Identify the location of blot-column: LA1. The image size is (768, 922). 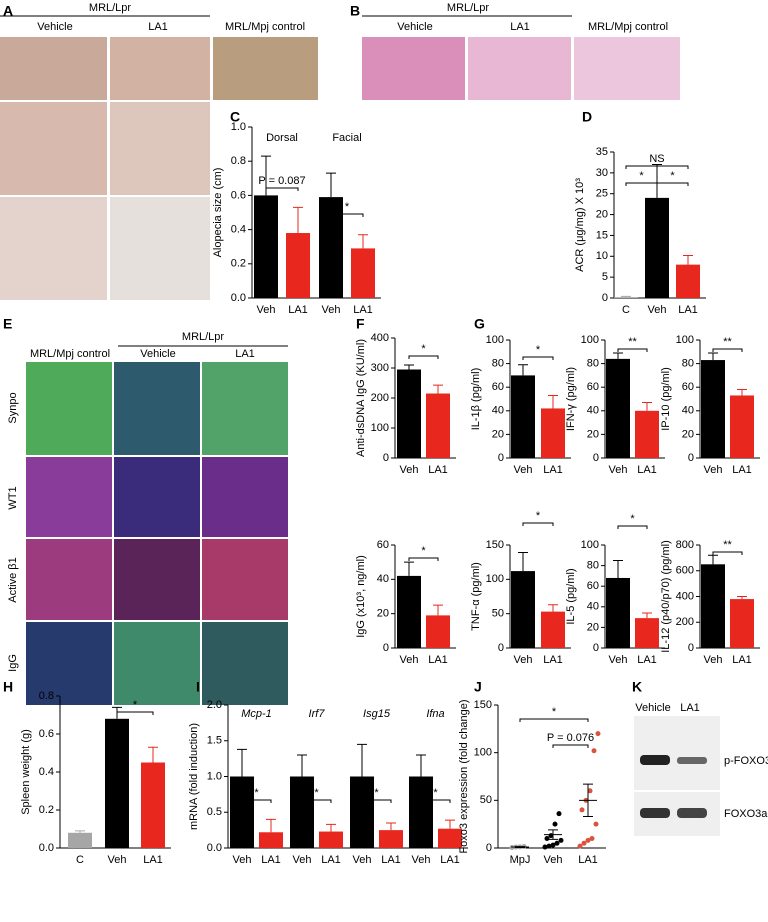
(690, 708).